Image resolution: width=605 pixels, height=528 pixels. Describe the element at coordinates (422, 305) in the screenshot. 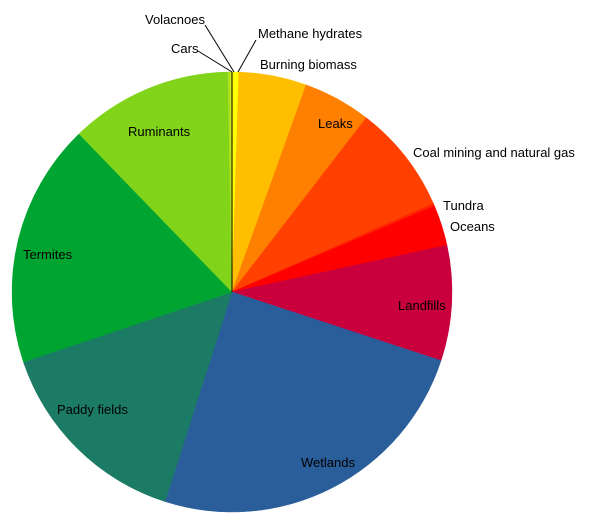

I see `label-landfills: Landfills` at that location.